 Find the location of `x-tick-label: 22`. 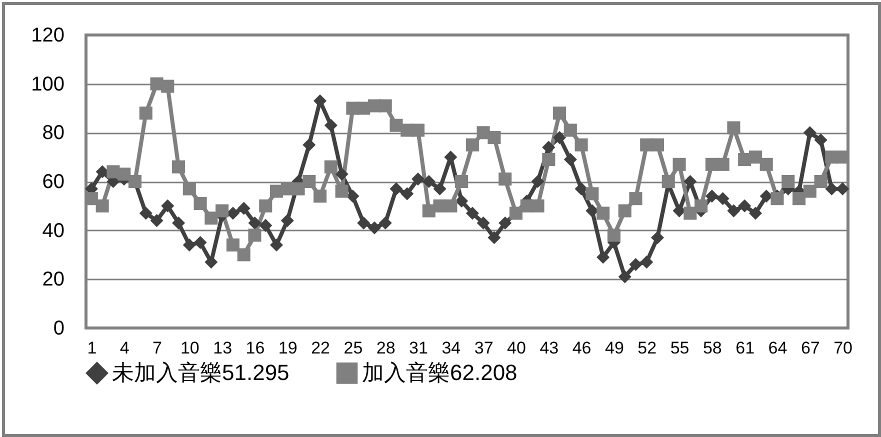

x-tick-label: 22 is located at coordinates (320, 348).